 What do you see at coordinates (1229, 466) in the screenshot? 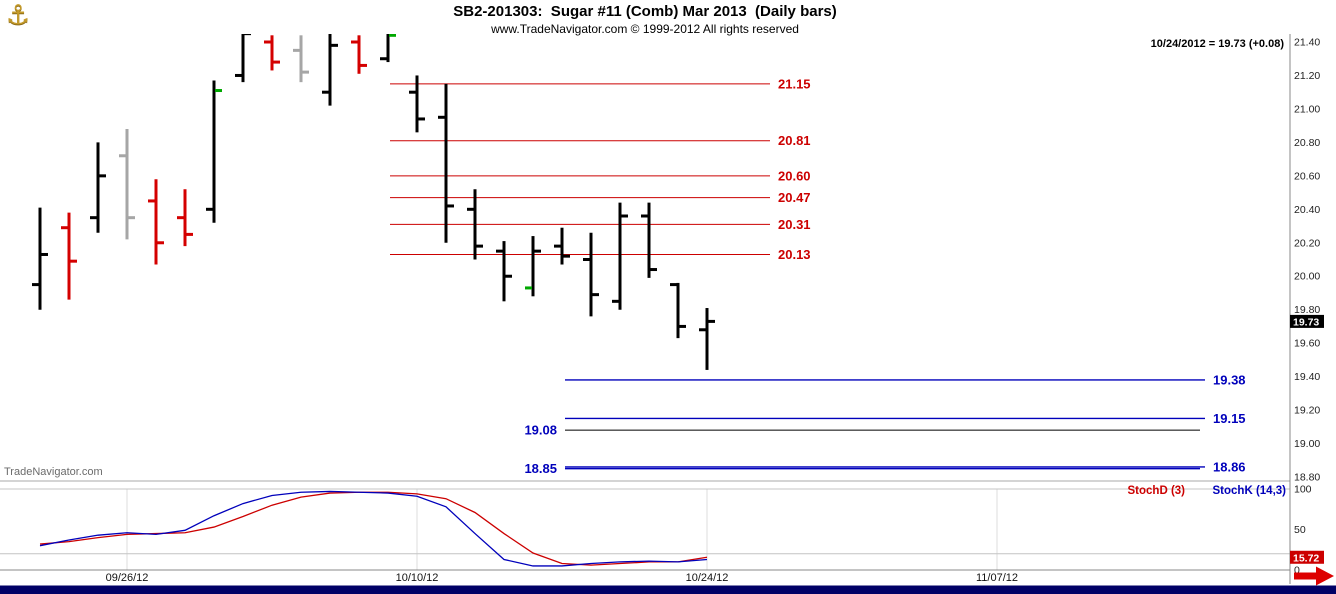
I see `level-label-18.86: 18.86` at bounding box center [1229, 466].